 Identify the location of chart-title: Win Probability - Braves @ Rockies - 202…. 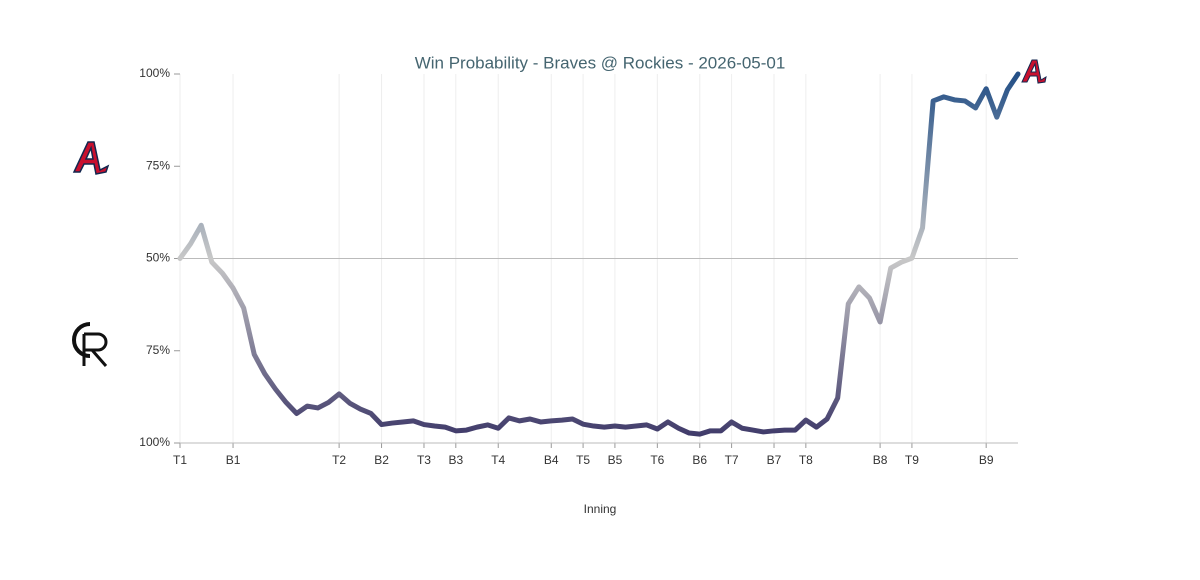
(600, 62).